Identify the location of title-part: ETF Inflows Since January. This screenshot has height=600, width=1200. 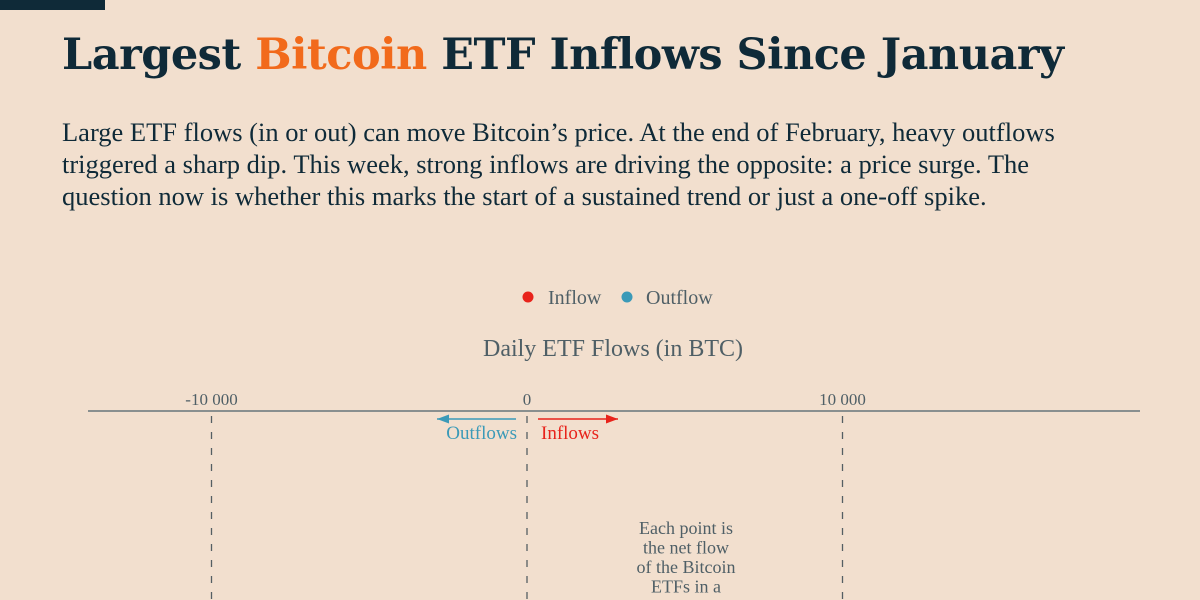
(745, 55).